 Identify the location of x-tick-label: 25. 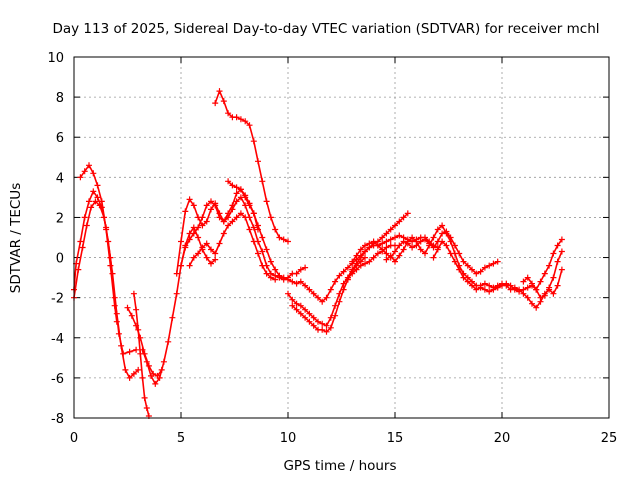
(609, 438).